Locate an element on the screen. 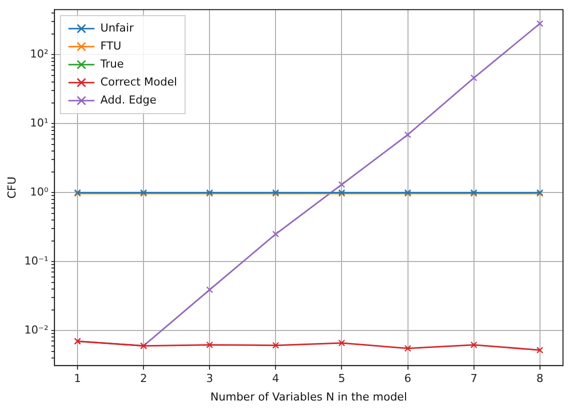  legend-label: Correct Model is located at coordinates (139, 81).